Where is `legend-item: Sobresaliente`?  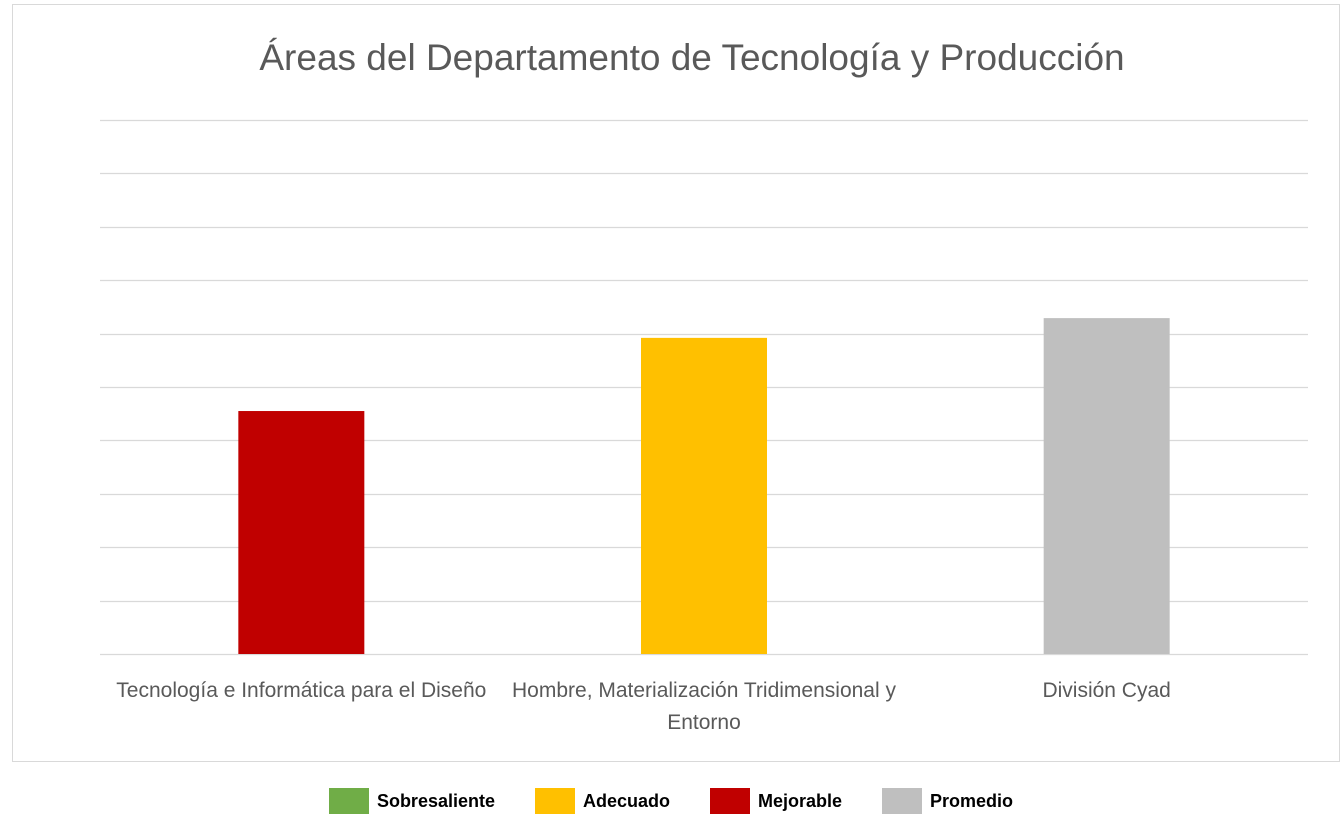 legend-item: Sobresaliente is located at coordinates (411, 801).